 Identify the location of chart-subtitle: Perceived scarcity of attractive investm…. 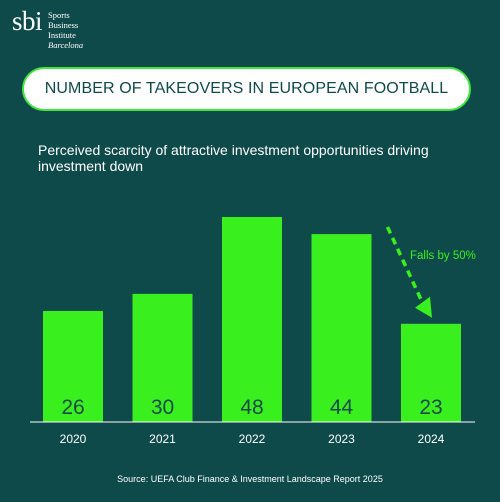
(233, 158).